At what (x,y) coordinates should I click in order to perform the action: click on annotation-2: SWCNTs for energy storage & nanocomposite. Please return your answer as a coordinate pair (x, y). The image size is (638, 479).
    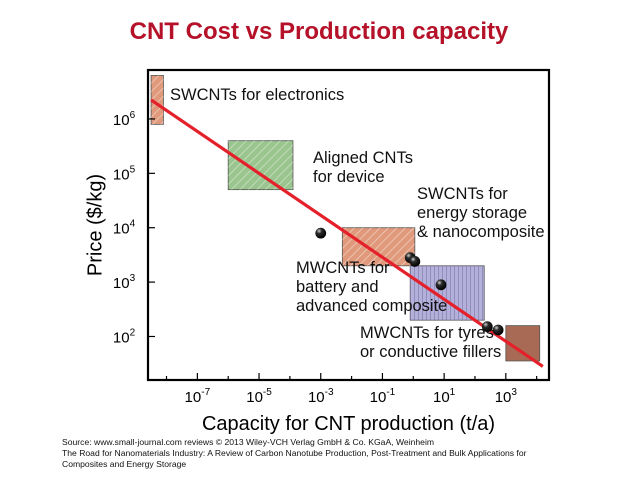
    Looking at the image, I should click on (481, 213).